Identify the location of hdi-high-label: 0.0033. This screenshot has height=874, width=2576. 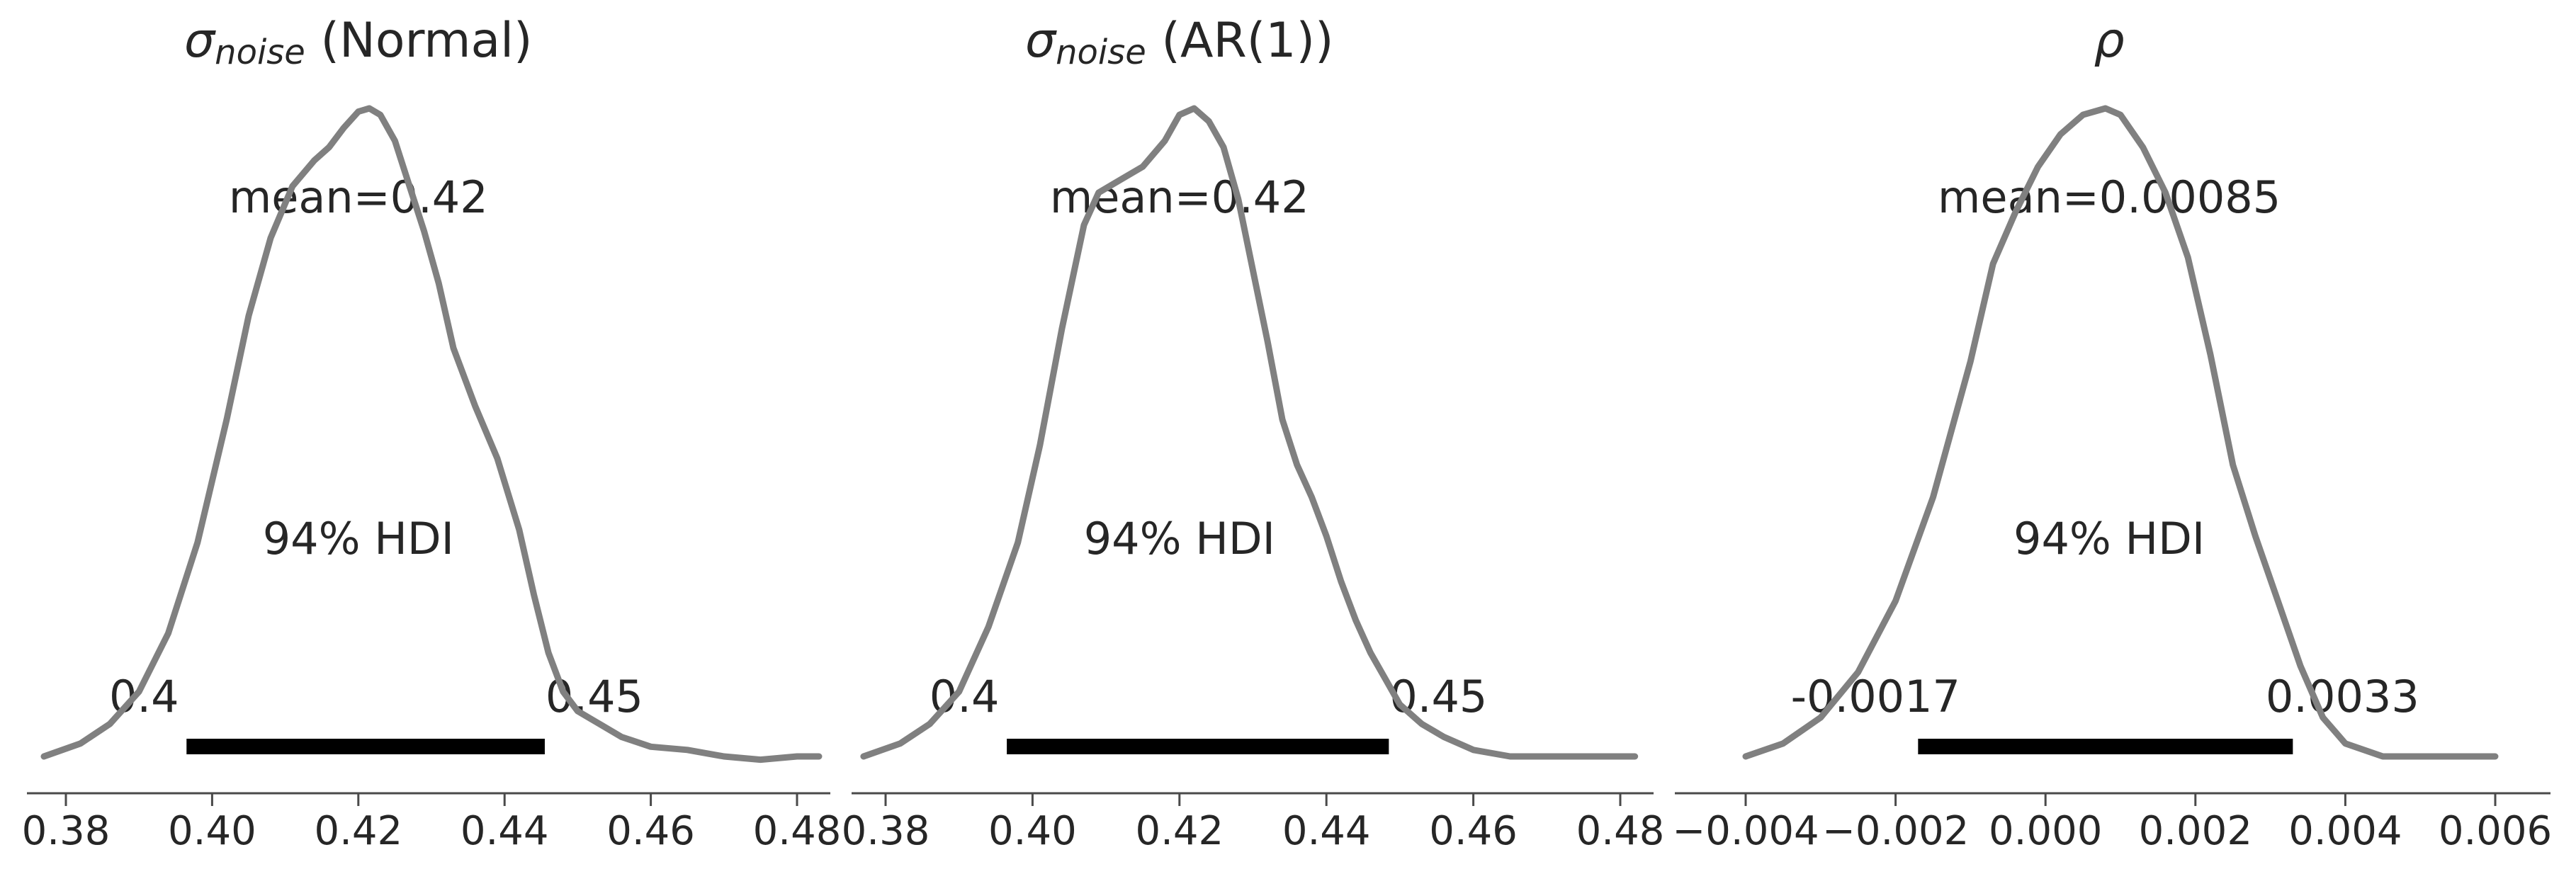
(2342, 696).